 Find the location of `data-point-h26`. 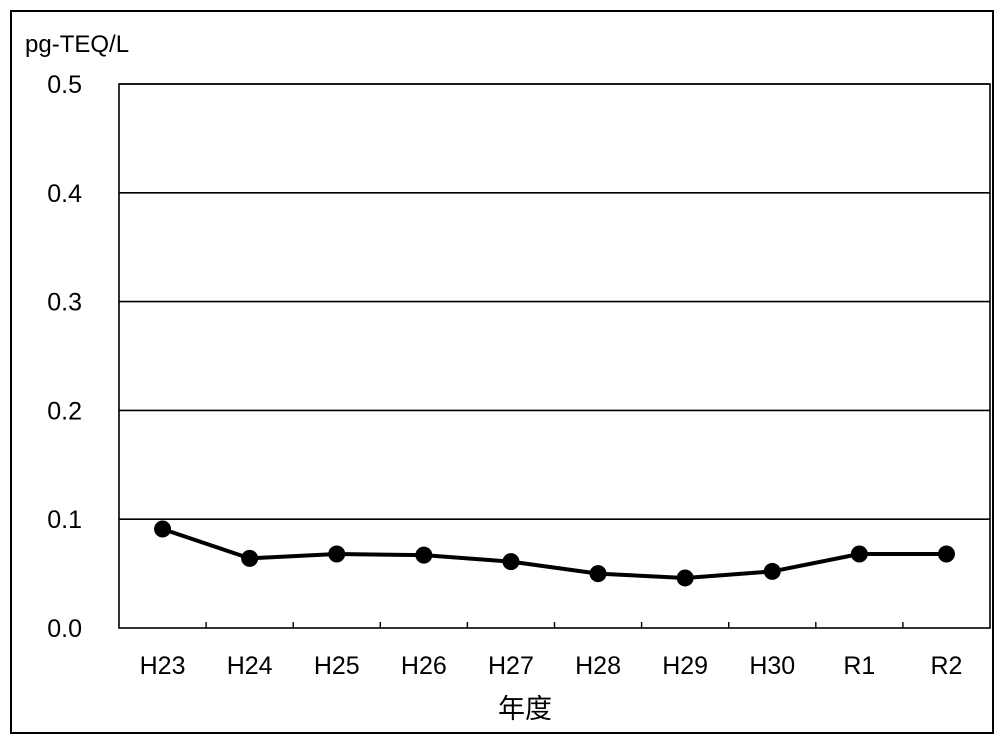

data-point-h26 is located at coordinates (424, 555).